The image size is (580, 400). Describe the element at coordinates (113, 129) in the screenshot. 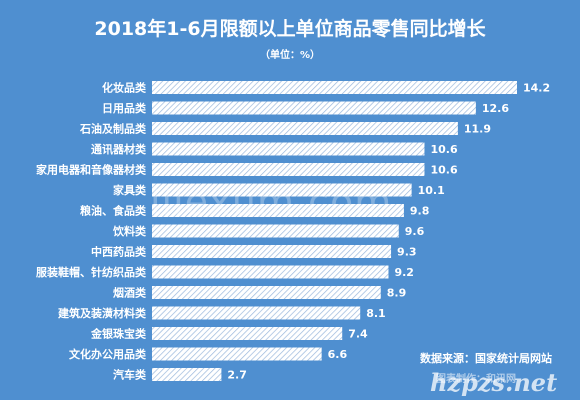

I see `category-label: 石油及制品类` at that location.